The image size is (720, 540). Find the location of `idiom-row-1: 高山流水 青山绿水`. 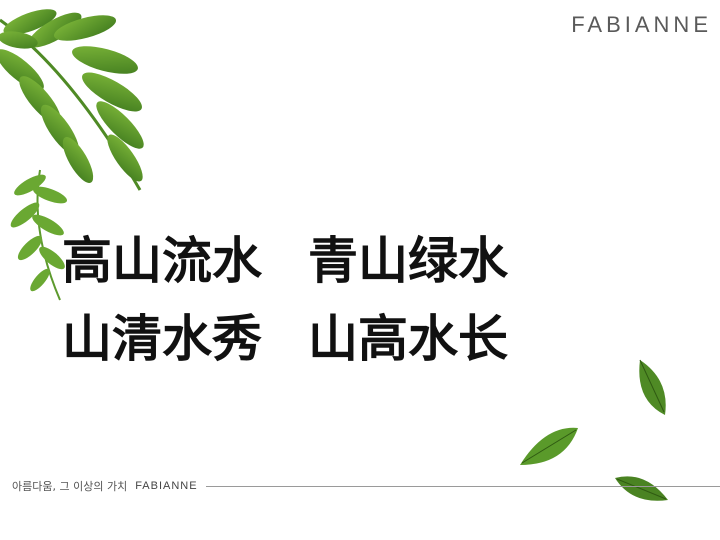

idiom-row-1: 高山流水 青山绿水 is located at coordinates (285, 261).